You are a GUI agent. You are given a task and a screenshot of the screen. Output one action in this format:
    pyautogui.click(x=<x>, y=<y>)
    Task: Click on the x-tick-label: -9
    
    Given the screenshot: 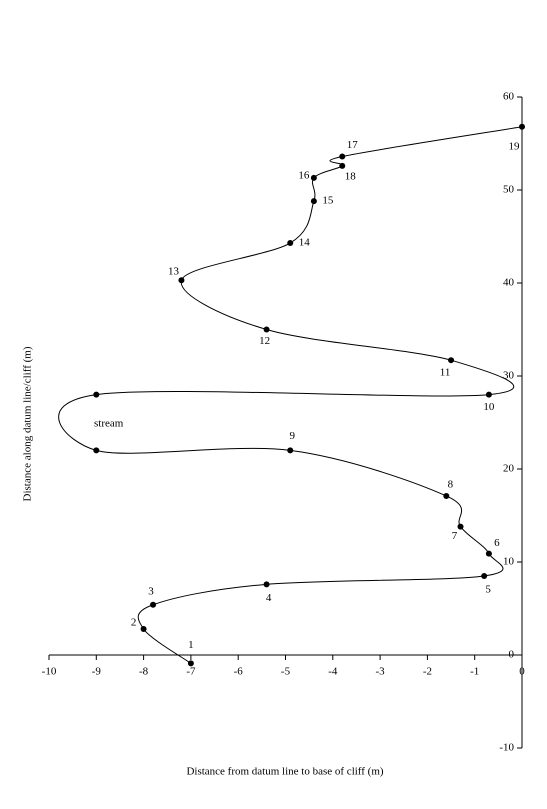 What is the action you would take?
    pyautogui.click(x=97, y=672)
    